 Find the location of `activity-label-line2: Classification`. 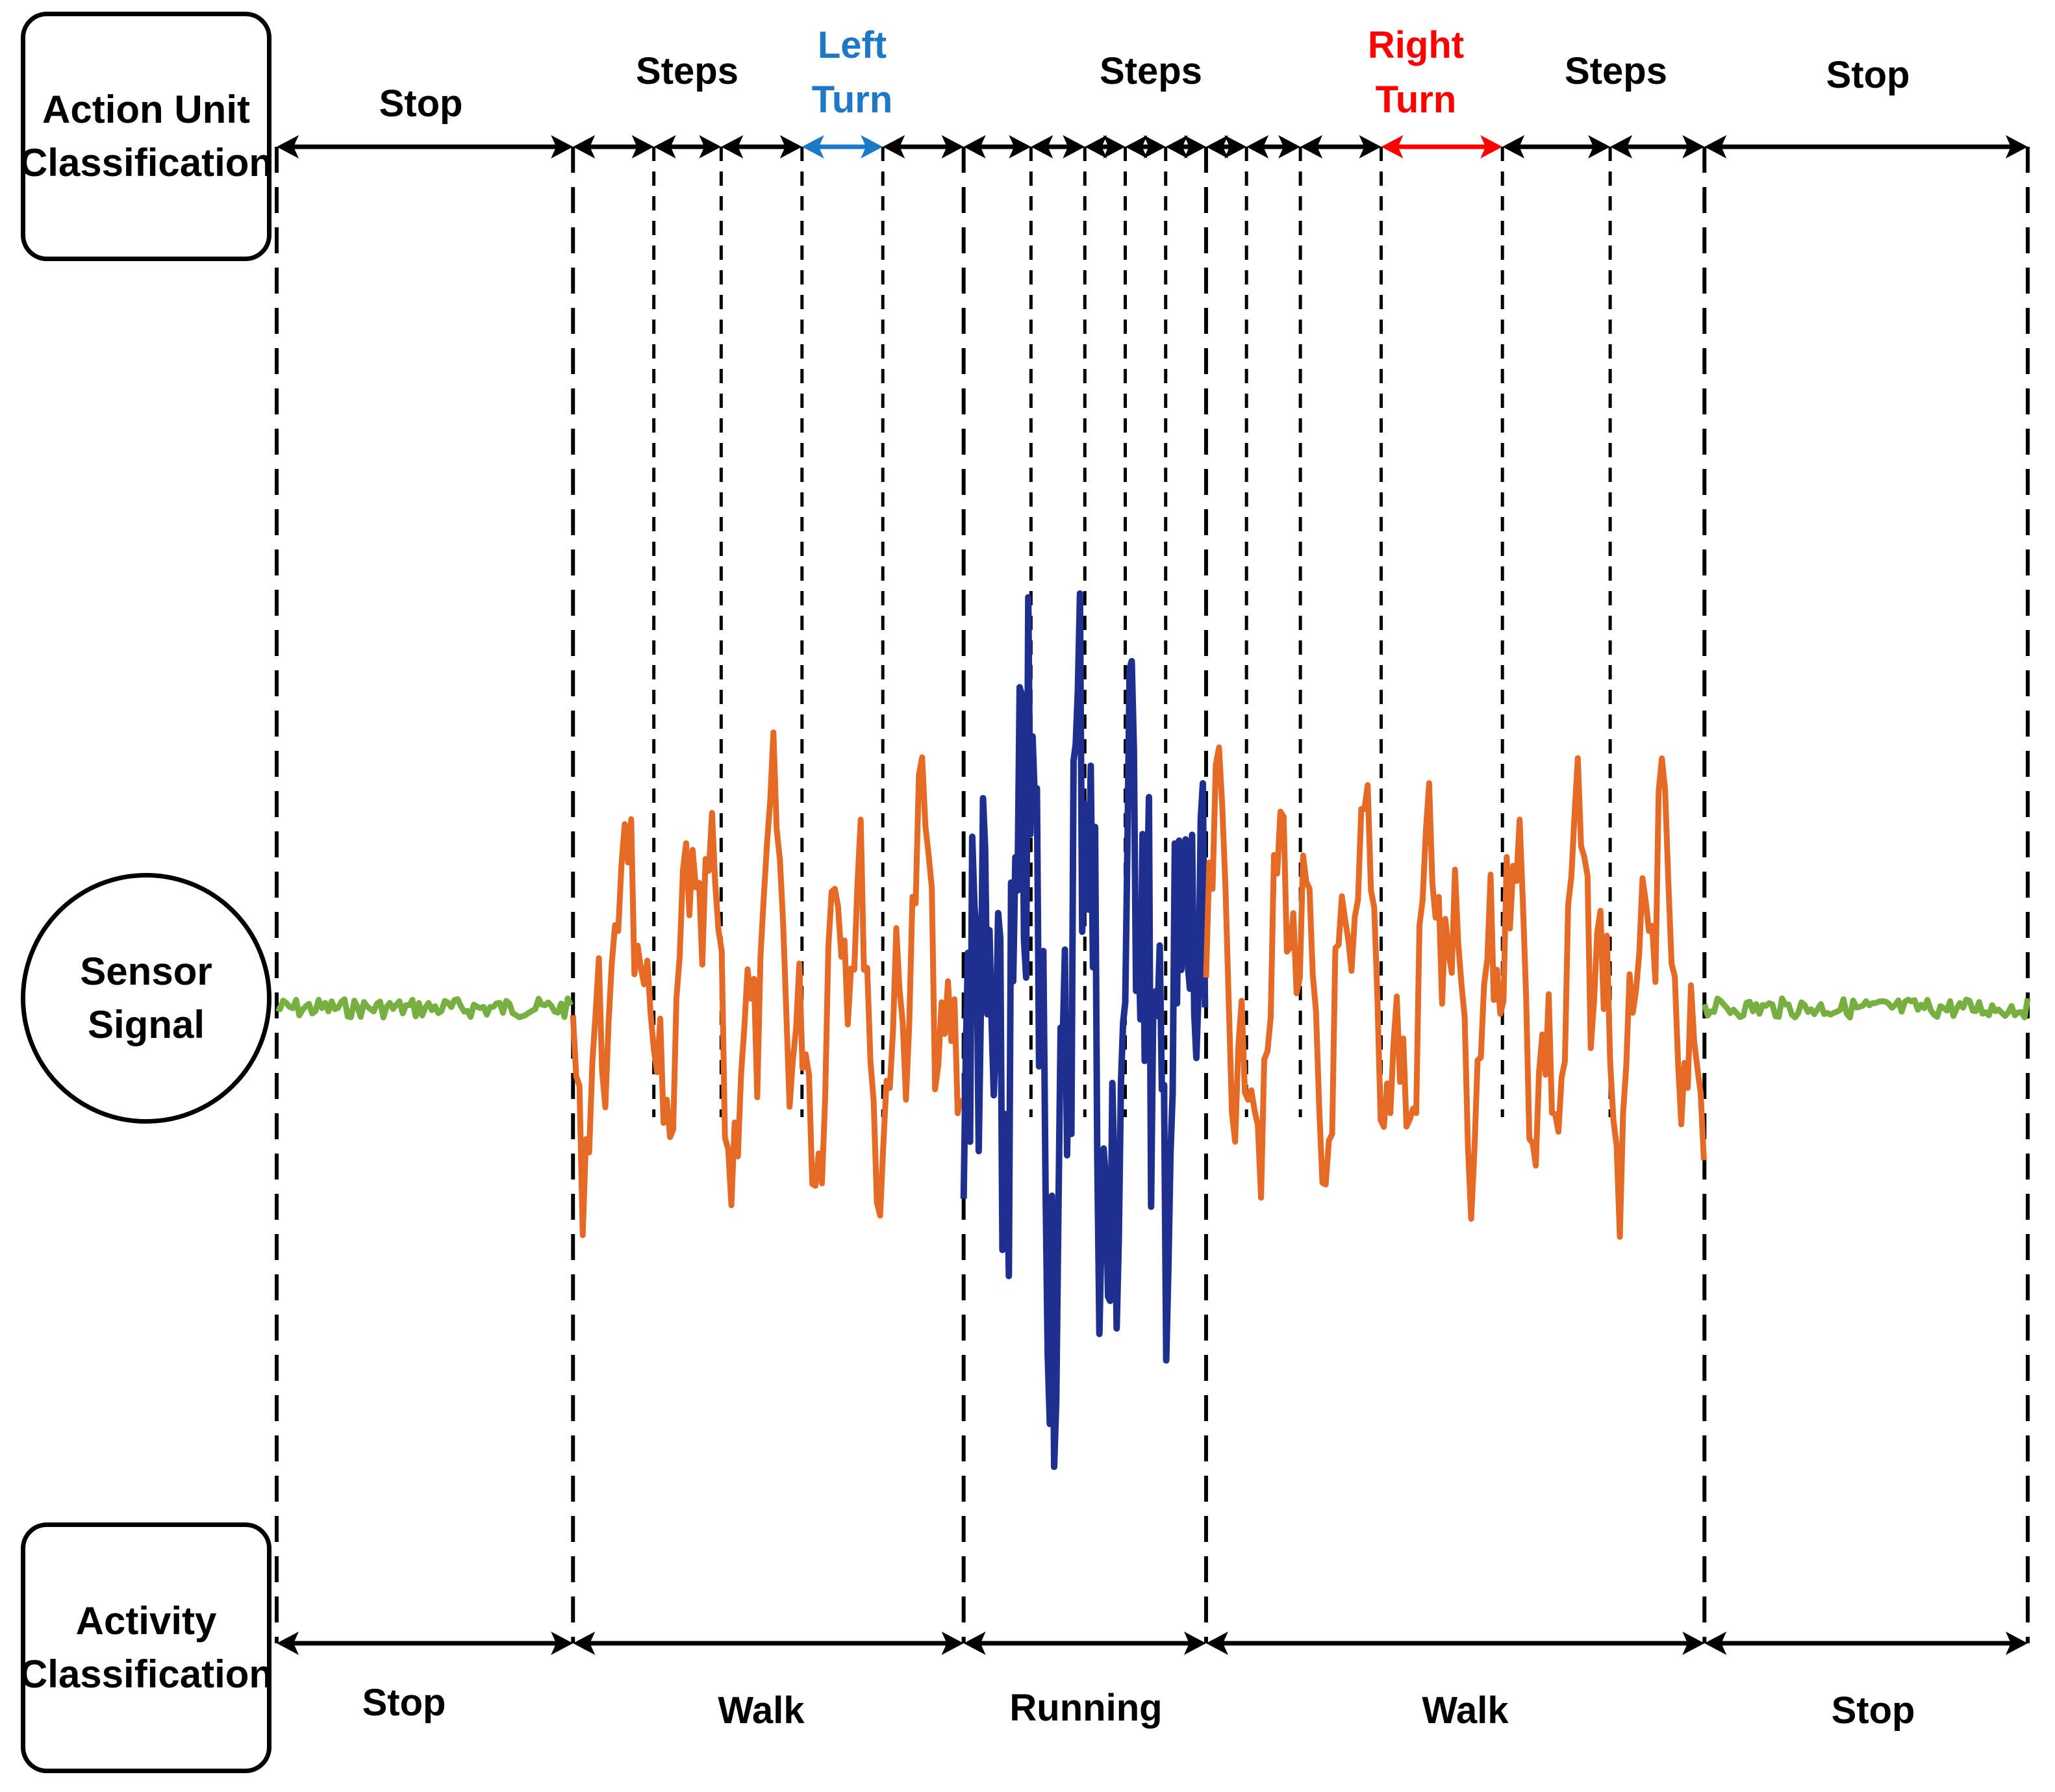

activity-label-line2: Classification is located at coordinates (146, 1674).